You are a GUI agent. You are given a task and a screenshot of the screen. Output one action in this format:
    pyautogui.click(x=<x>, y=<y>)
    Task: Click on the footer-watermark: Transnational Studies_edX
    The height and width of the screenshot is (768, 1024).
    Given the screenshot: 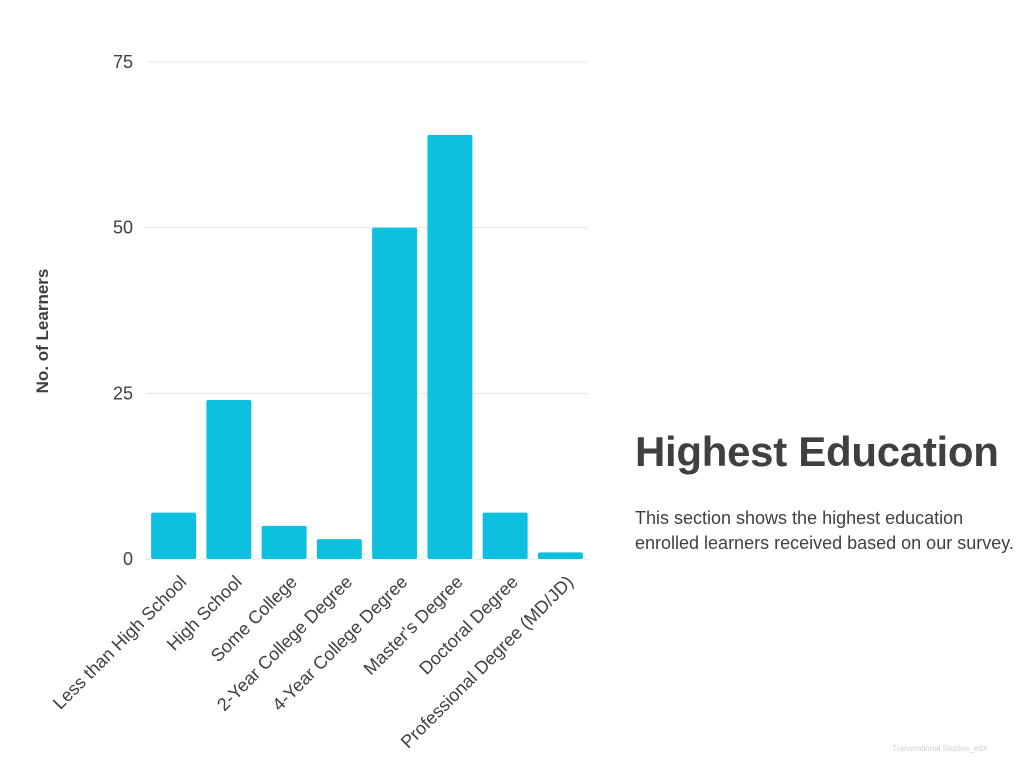 What is the action you would take?
    pyautogui.click(x=940, y=748)
    